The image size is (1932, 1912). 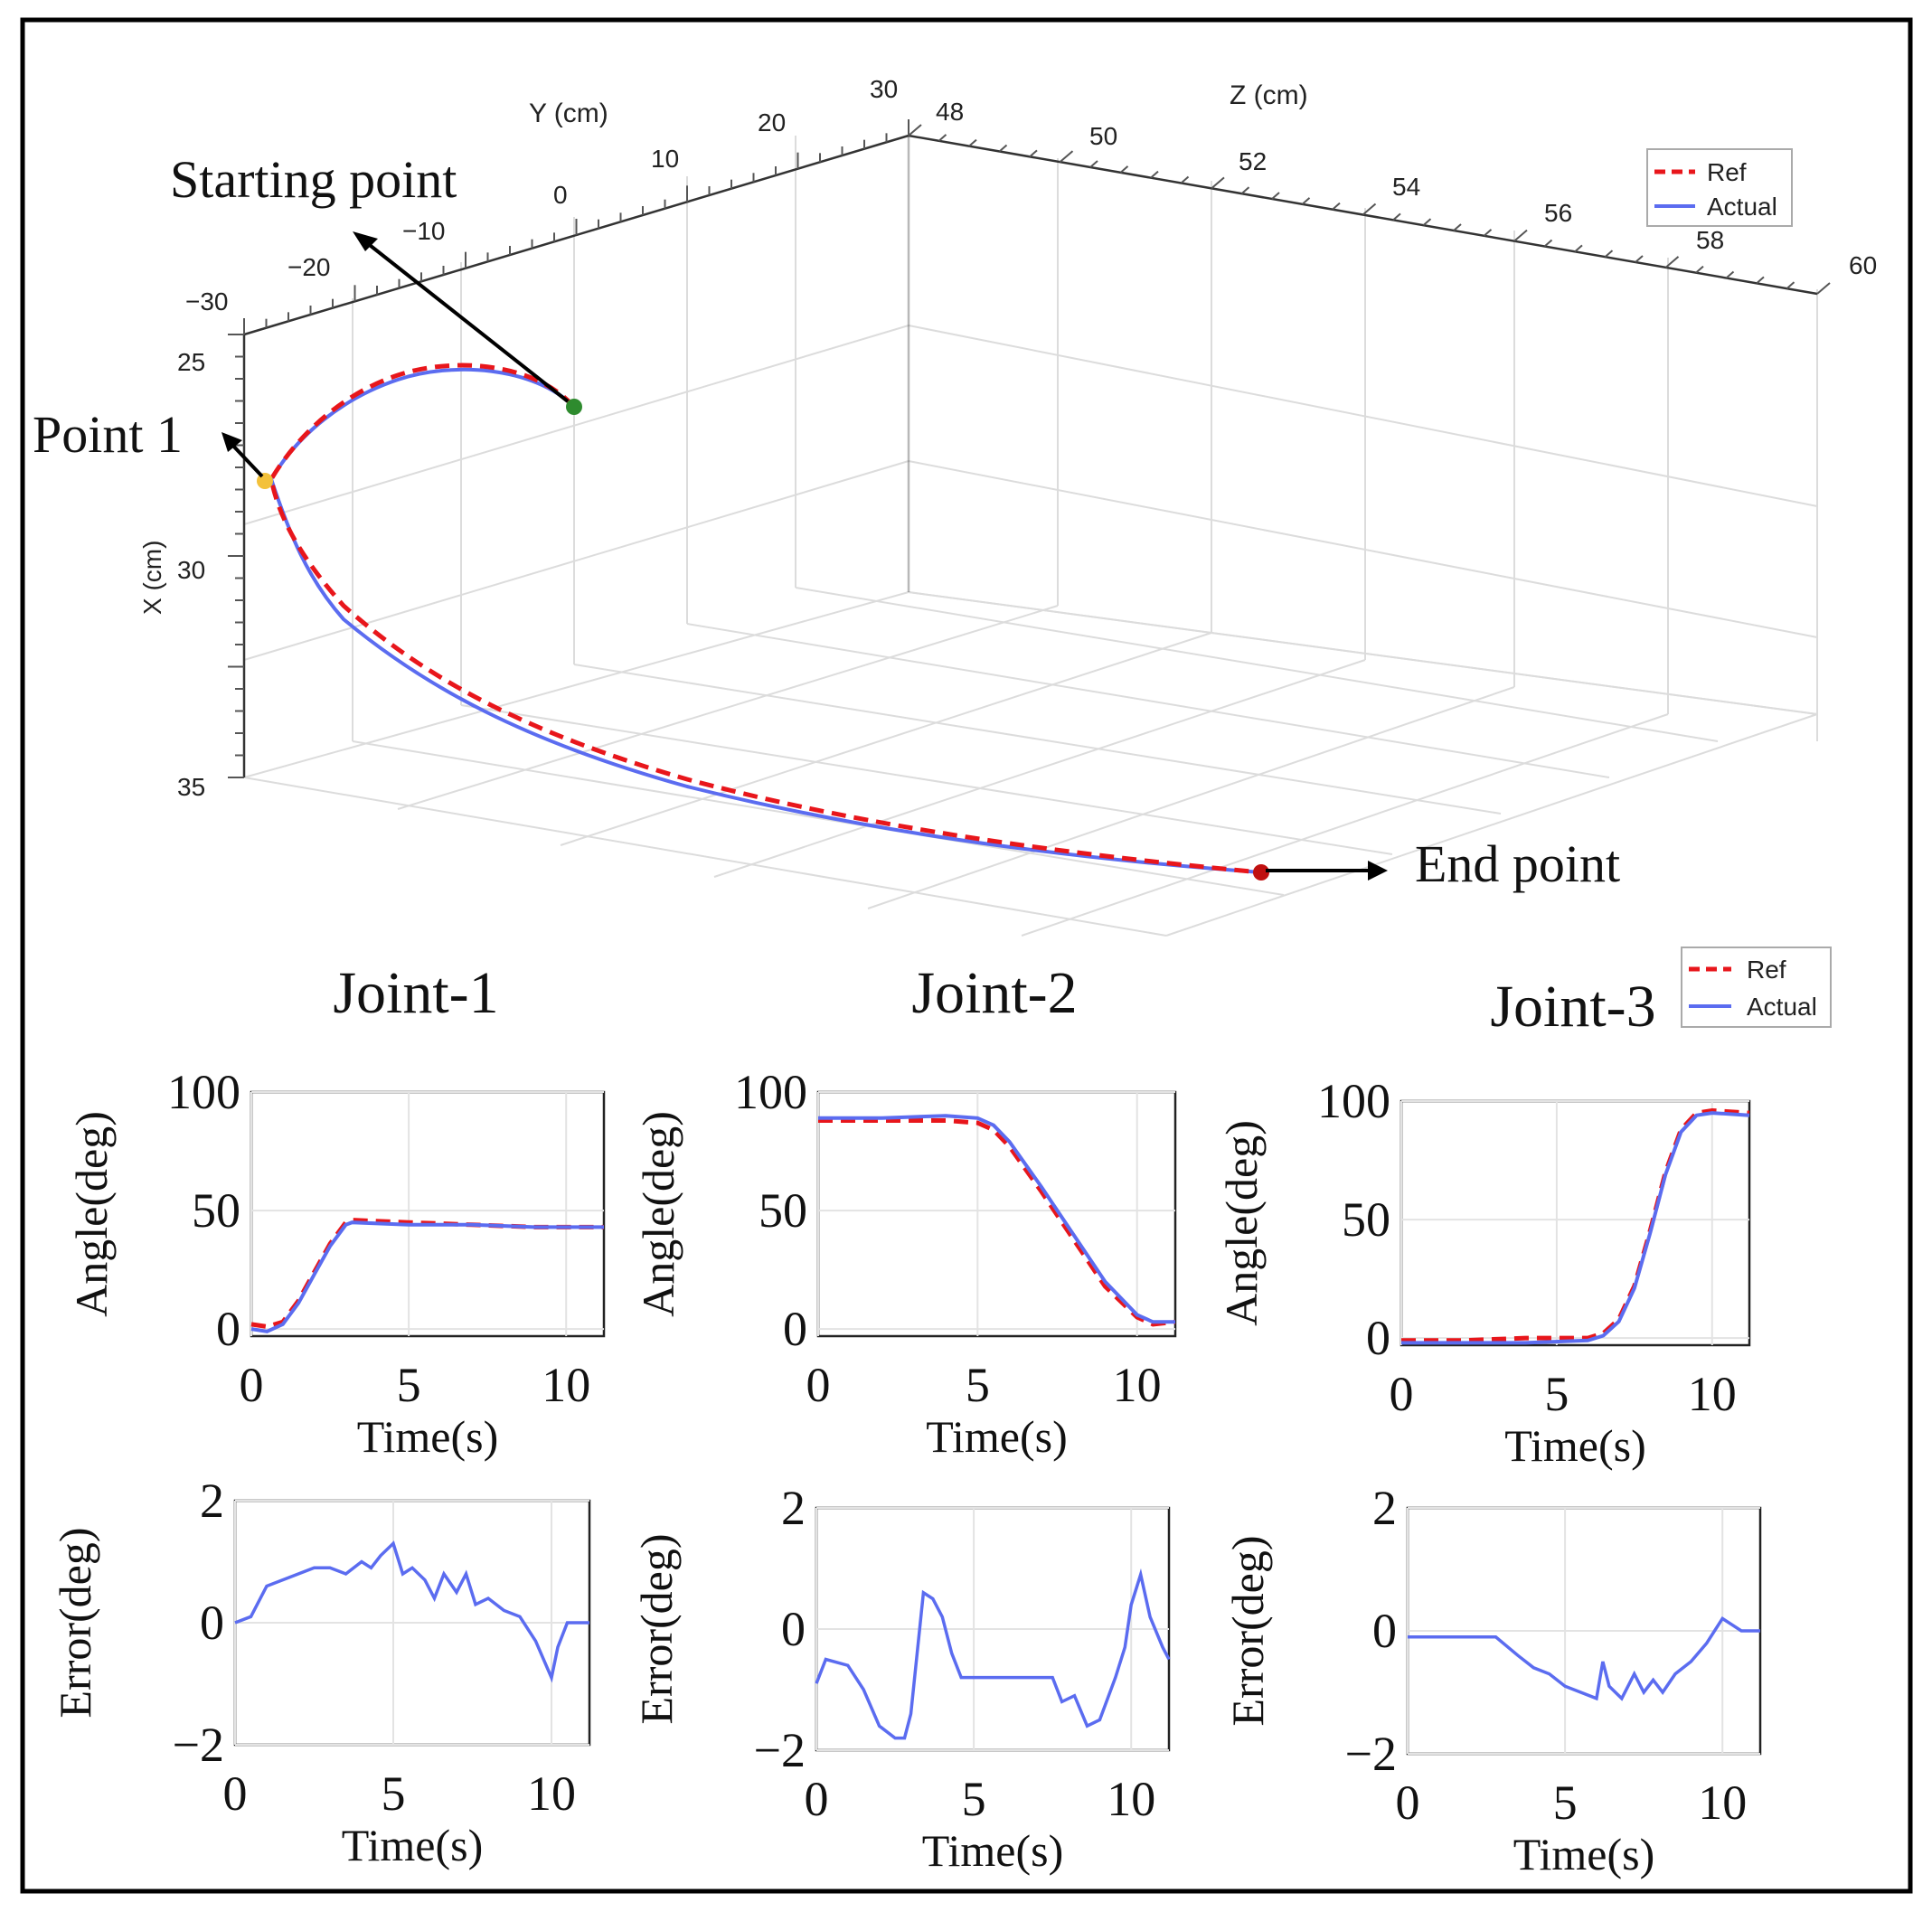 I want to click on z-tick-label: 48, so click(x=950, y=112).